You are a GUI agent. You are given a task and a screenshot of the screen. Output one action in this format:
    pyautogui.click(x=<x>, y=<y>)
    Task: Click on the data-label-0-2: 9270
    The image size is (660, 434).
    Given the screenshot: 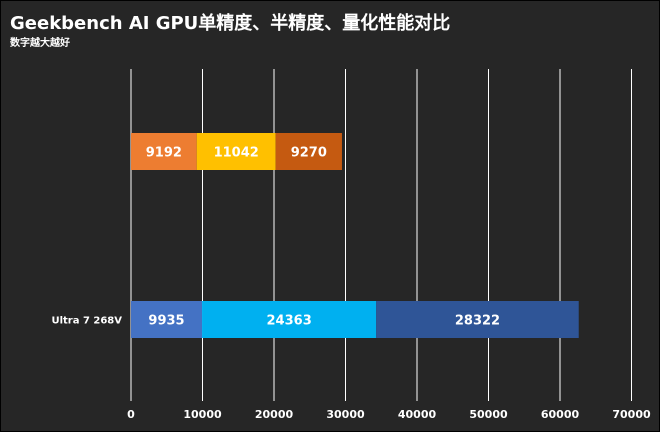 What is the action you would take?
    pyautogui.click(x=309, y=153)
    